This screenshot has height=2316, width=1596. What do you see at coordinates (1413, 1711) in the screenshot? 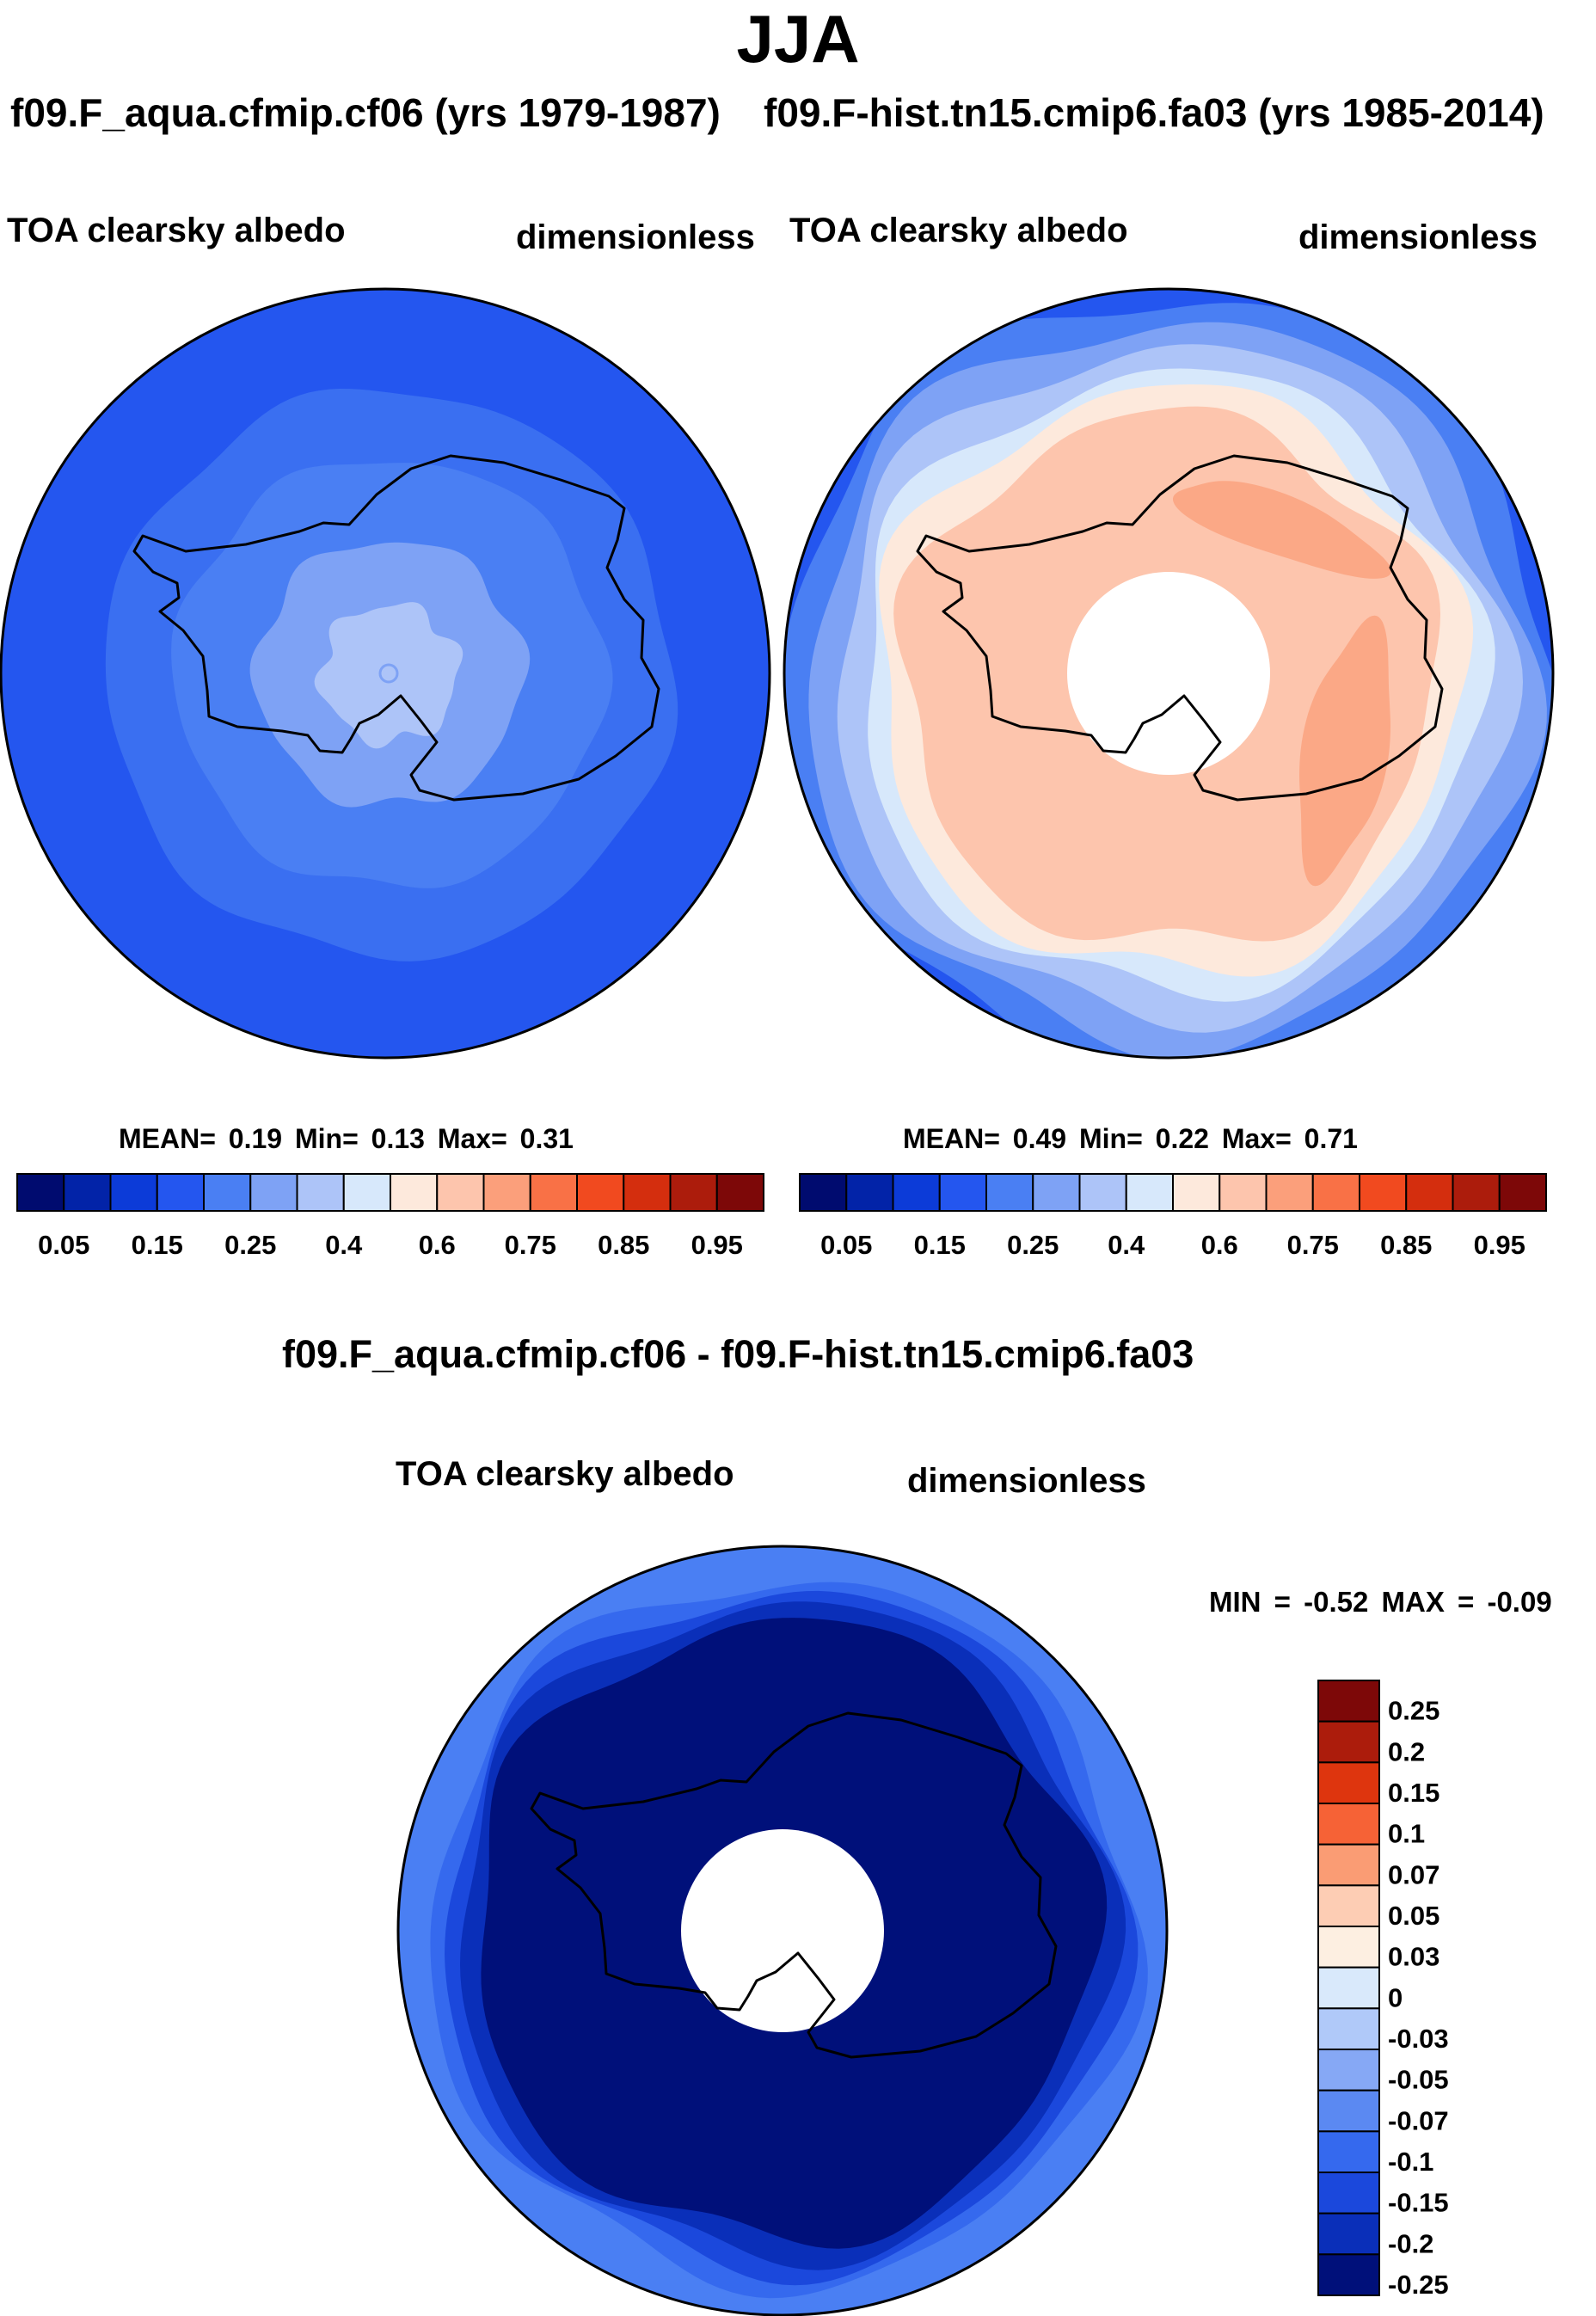
I see `panel3-colorbar-tick-label-0: 0.25` at bounding box center [1413, 1711].